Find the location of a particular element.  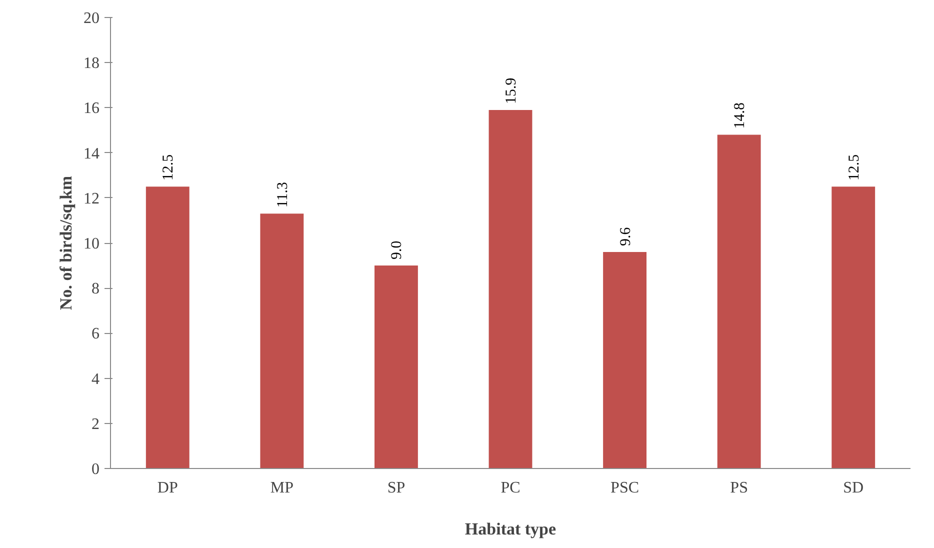

data-label: 15.9 is located at coordinates (512, 91).